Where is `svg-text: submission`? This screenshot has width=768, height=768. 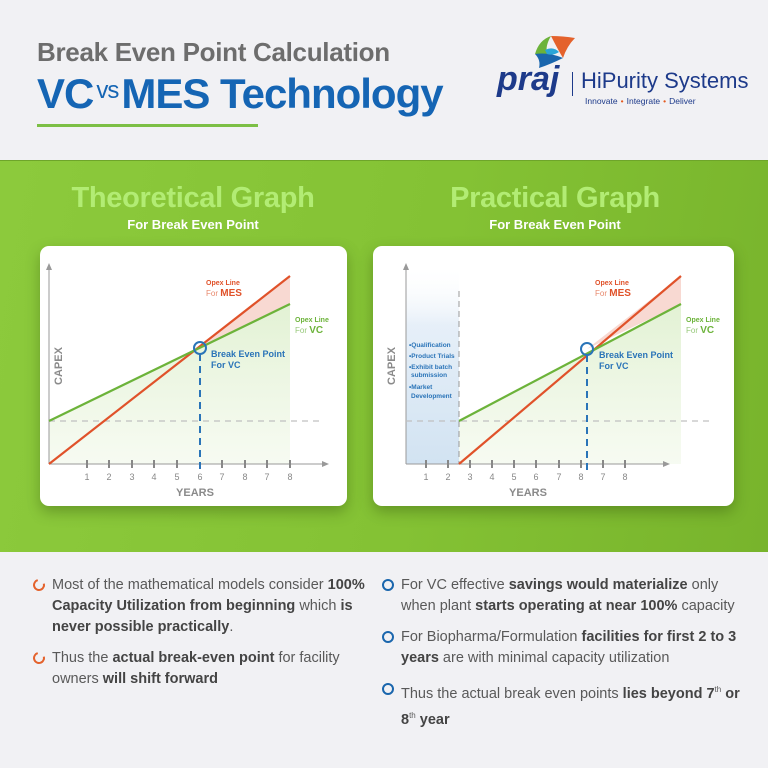
svg-text: submission is located at coordinates (429, 375).